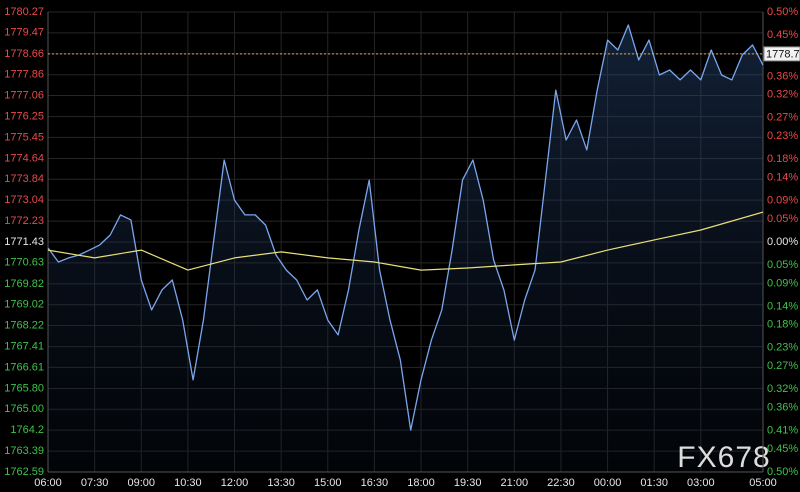 The height and width of the screenshot is (492, 800). Describe the element at coordinates (24, 388) in the screenshot. I see `y-tick-label: 1765.80` at that location.